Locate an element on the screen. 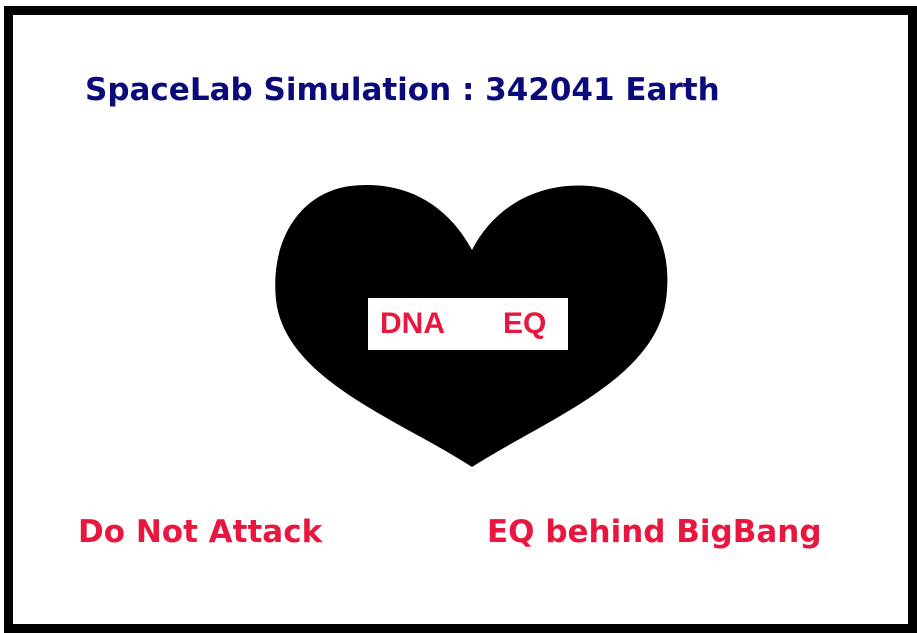 The width and height of the screenshot is (917, 633). heart-label: DNA is located at coordinates (412, 323).